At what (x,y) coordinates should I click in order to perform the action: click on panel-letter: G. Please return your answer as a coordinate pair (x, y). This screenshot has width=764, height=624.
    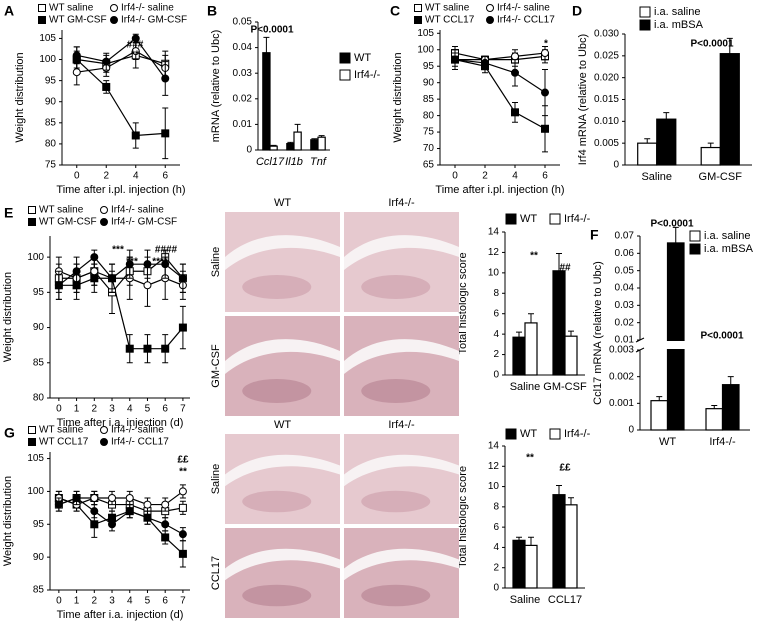
    Looking at the image, I should click on (9, 433).